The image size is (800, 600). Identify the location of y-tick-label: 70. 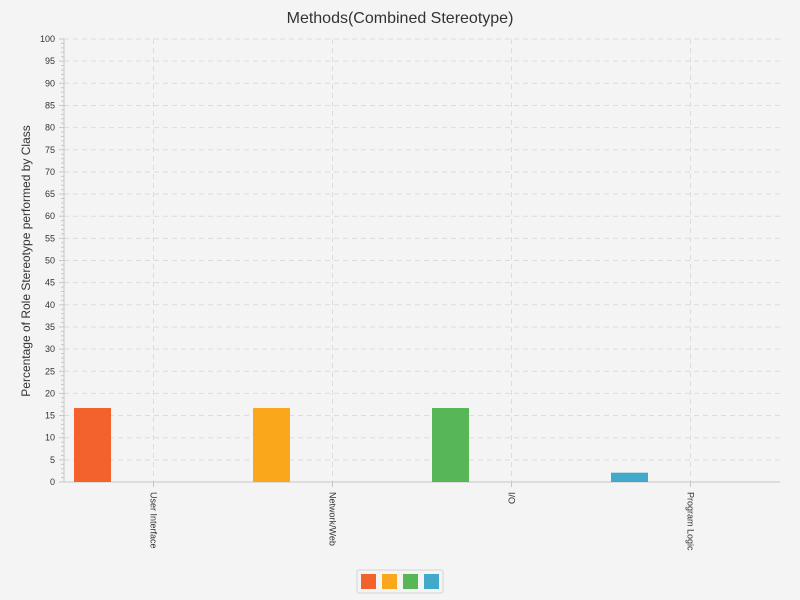
(50, 172).